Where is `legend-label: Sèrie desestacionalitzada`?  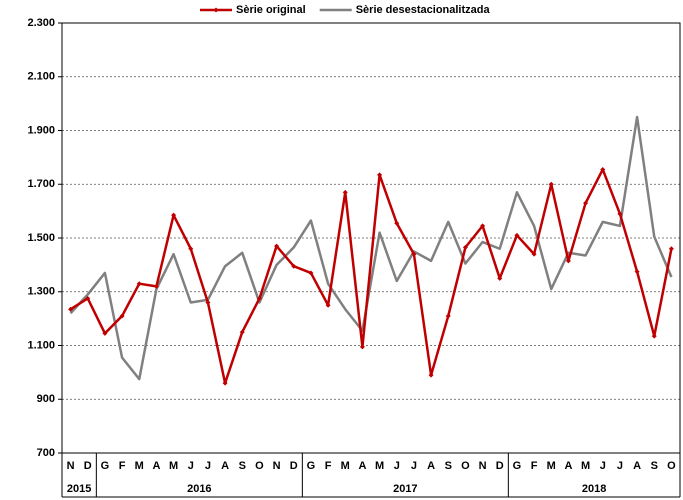 legend-label: Sèrie desestacionalitzada is located at coordinates (423, 10).